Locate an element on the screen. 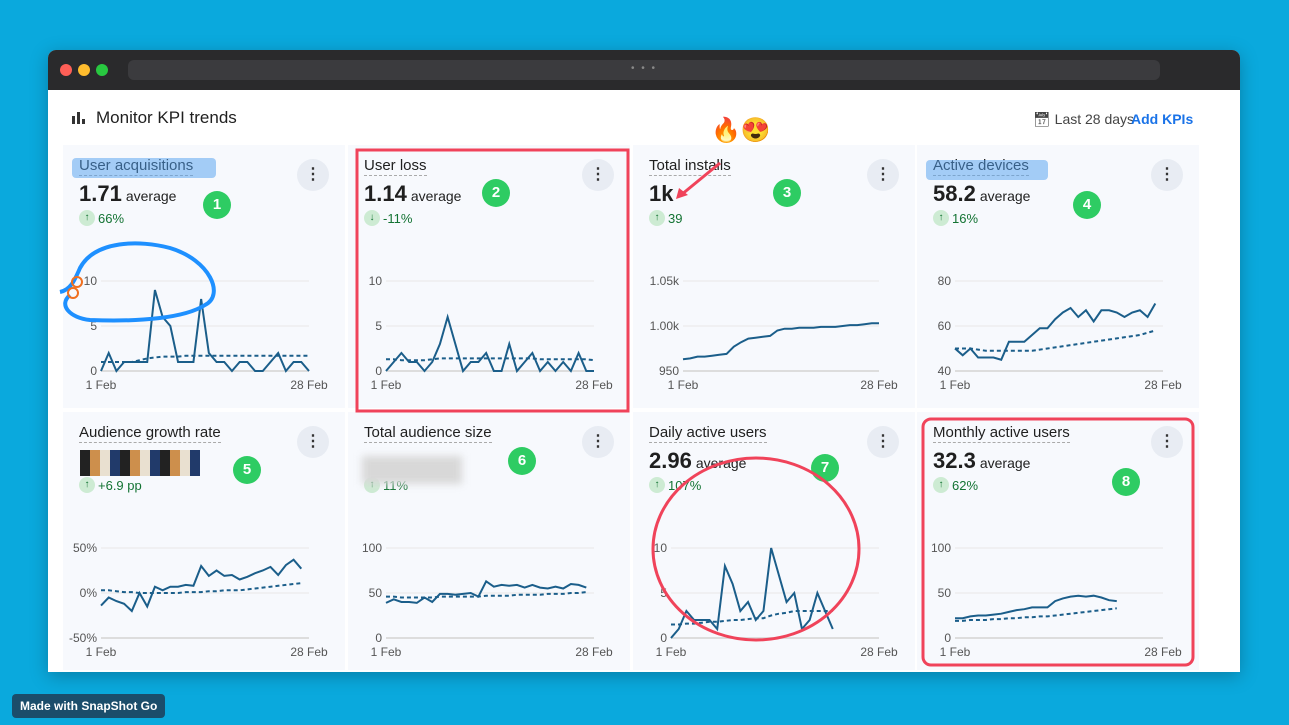 Image resolution: width=1289 pixels, height=725 pixels. kpi-change: ↑ +6.9 pp is located at coordinates (110, 485).